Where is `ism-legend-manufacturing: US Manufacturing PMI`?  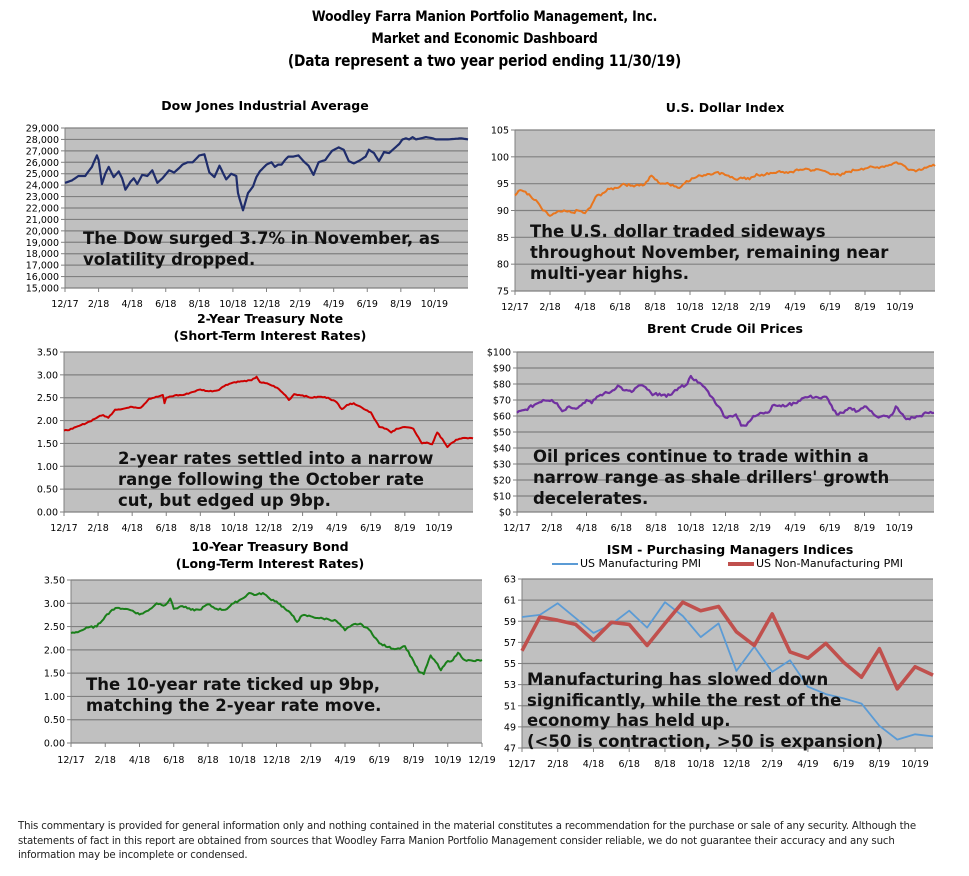 ism-legend-manufacturing: US Manufacturing PMI is located at coordinates (626, 563).